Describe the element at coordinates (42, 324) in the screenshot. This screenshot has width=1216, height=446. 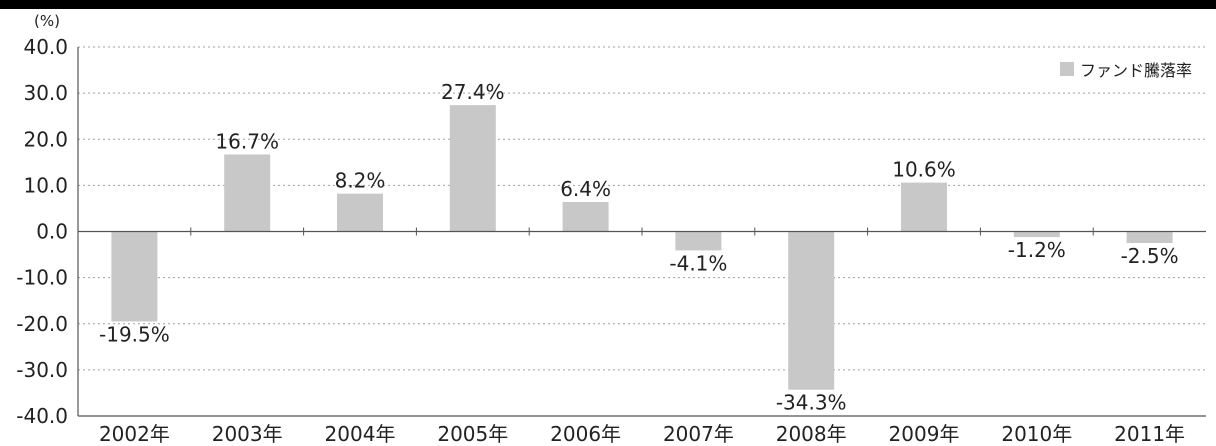
I see `y-tick-label: -20.0` at that location.